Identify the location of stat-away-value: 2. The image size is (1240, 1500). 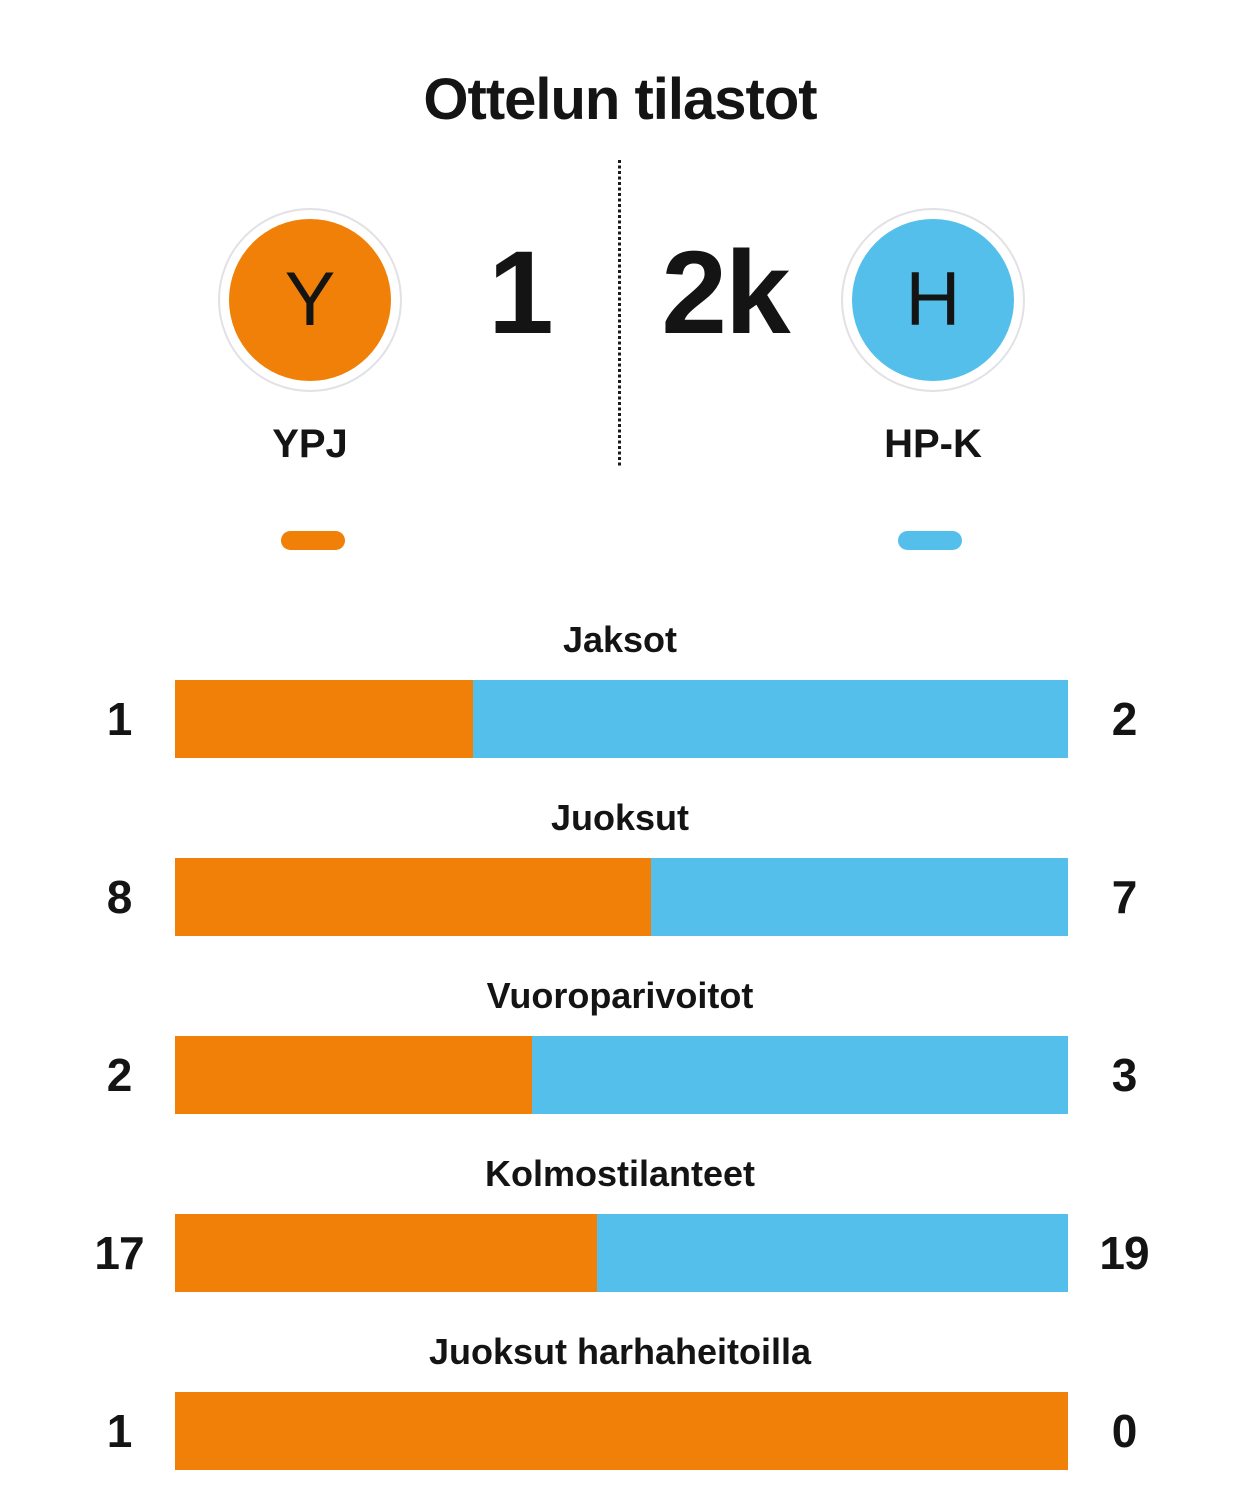
(1124, 719).